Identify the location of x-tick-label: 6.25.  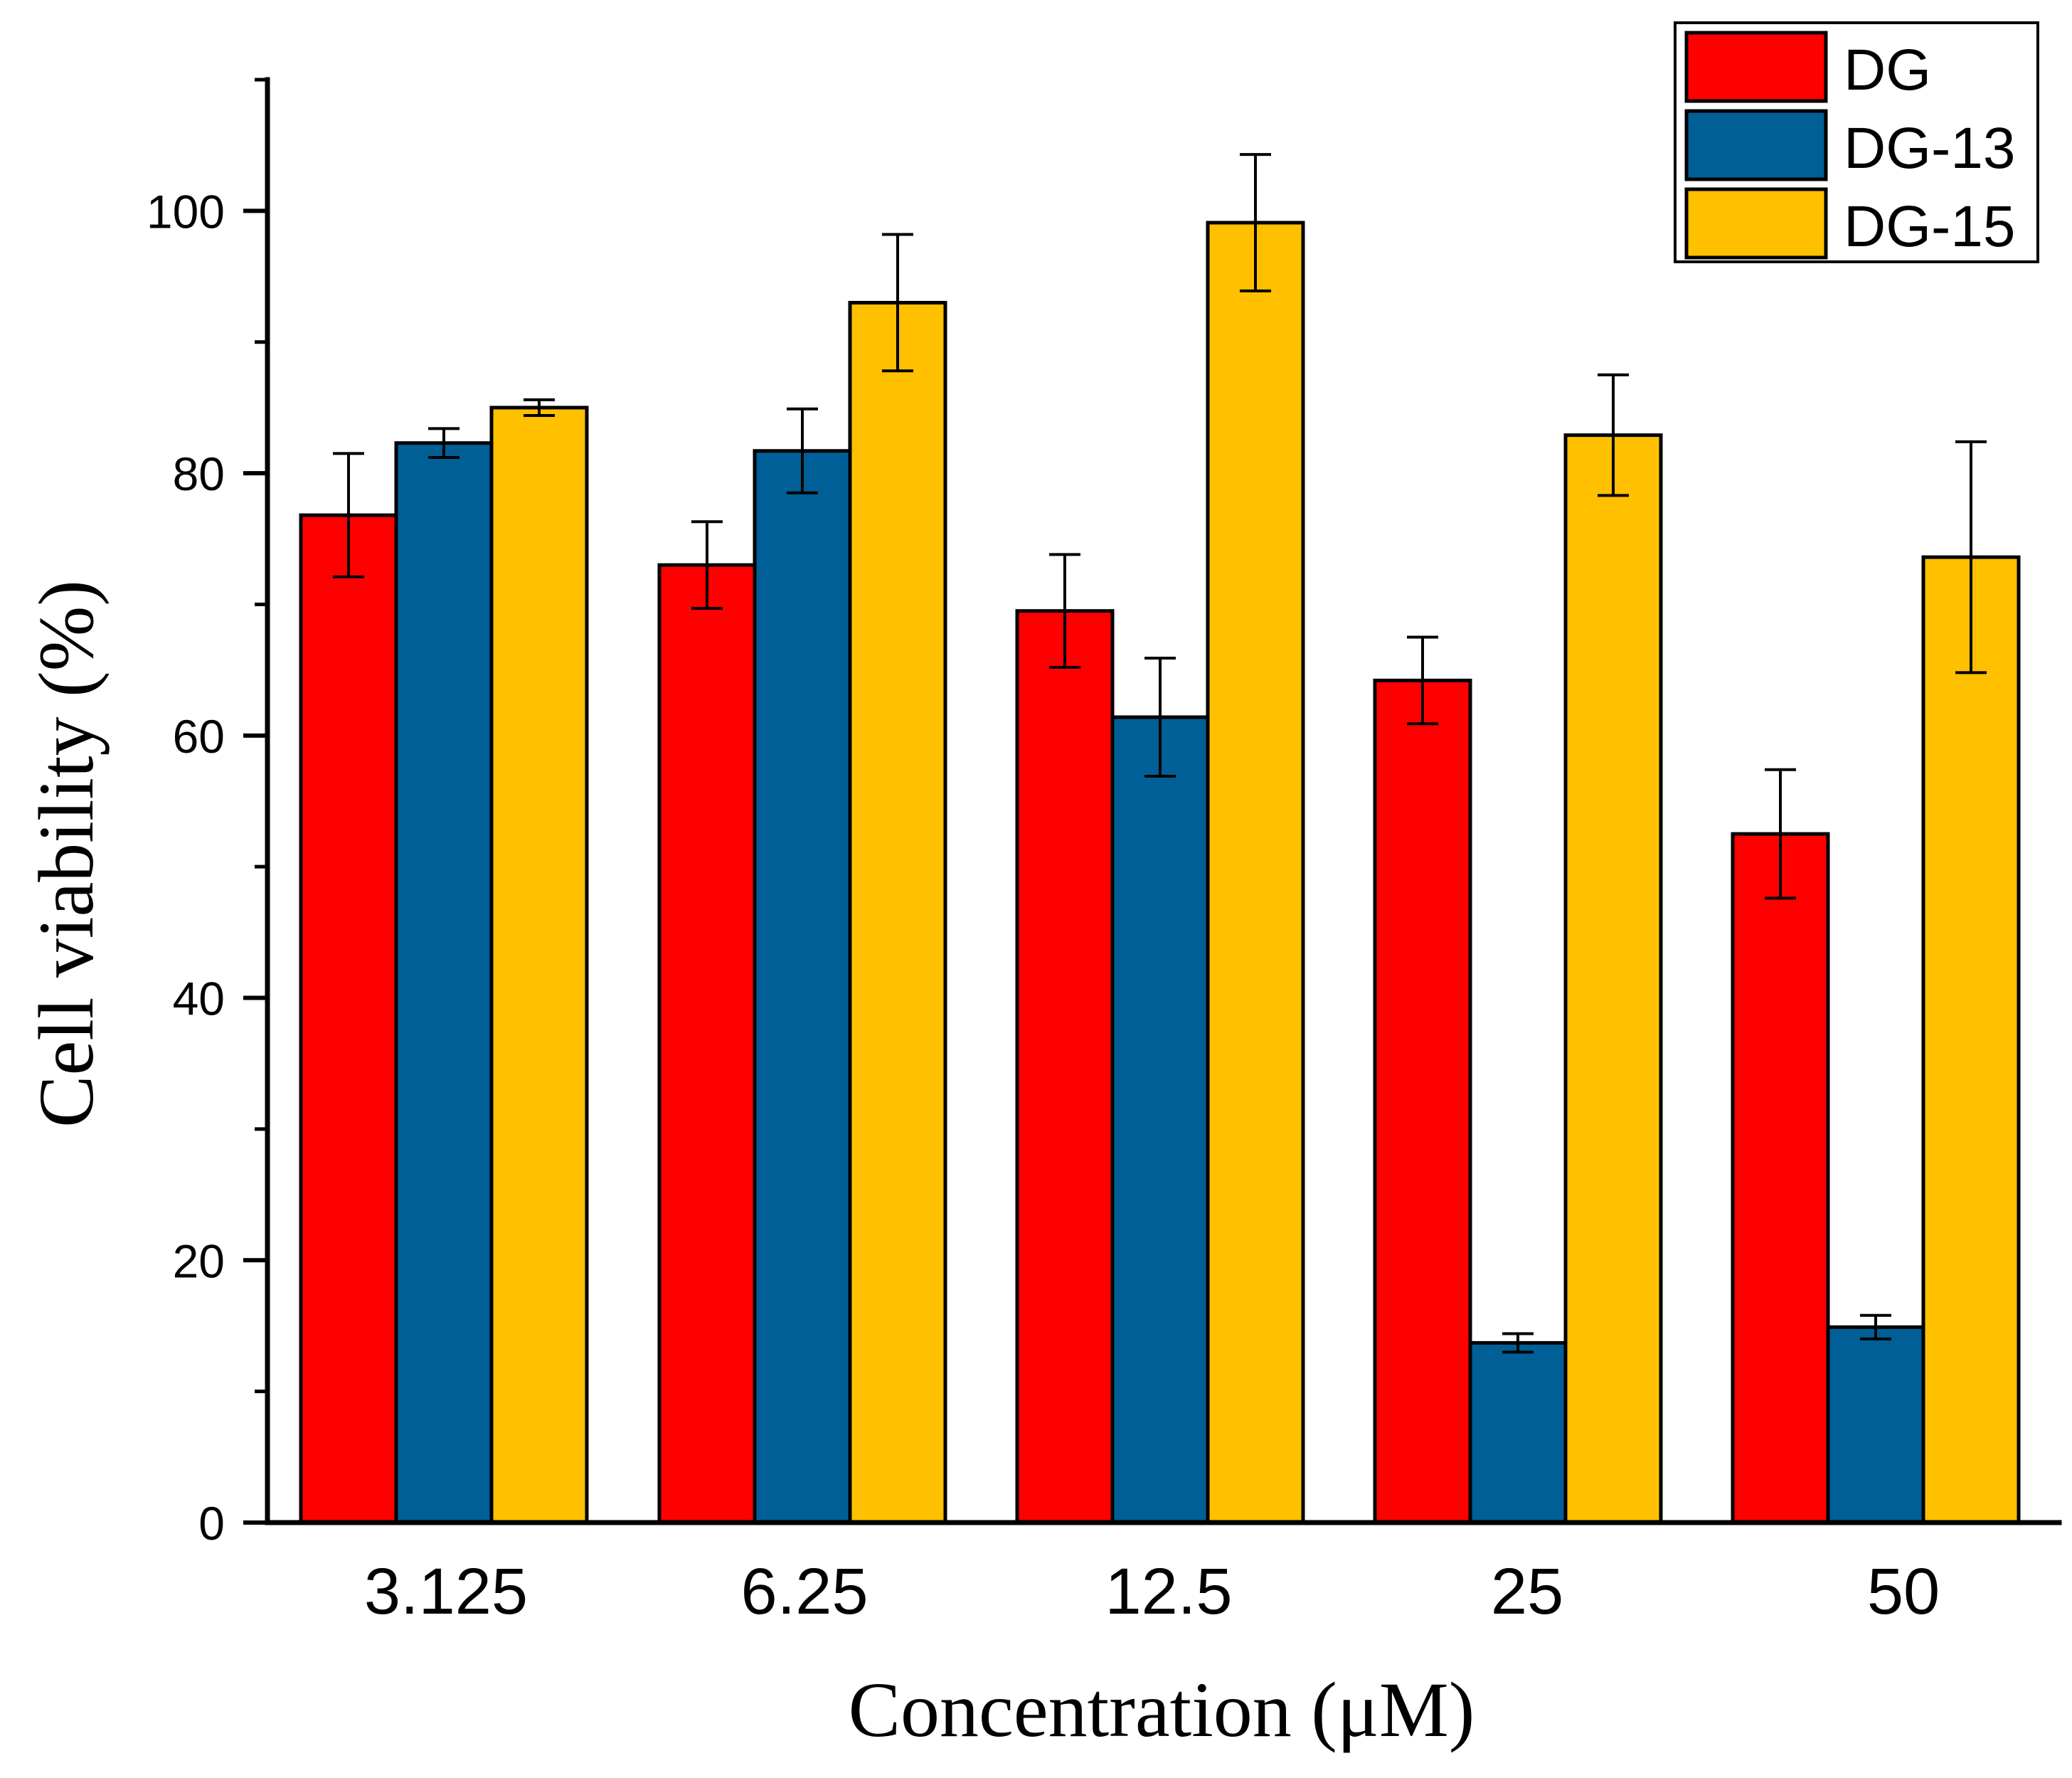
(804, 1592).